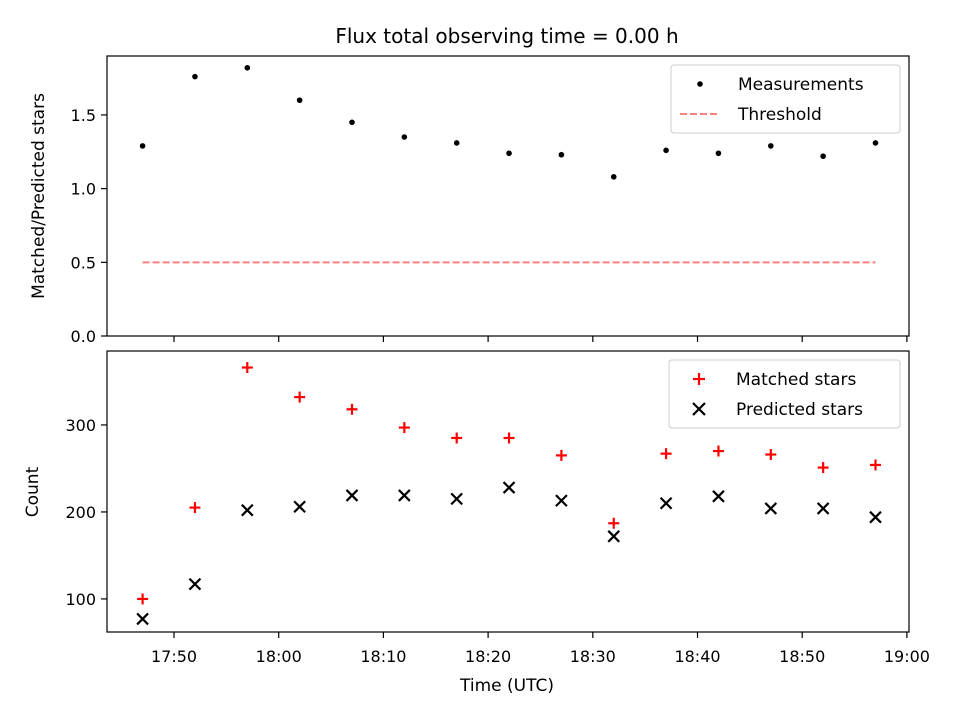 Image resolution: width=960 pixels, height=720 pixels. Describe the element at coordinates (33, 491) in the screenshot. I see `bottom-ylabel: Count` at that location.